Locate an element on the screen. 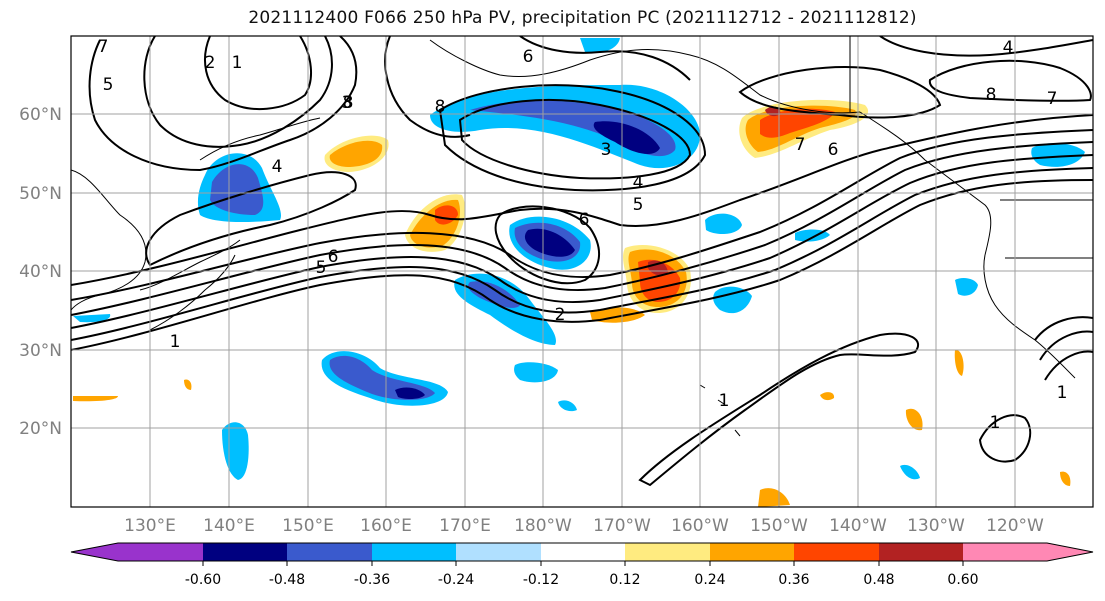 The image size is (1105, 601). lon-label: 120°W is located at coordinates (1015, 526).